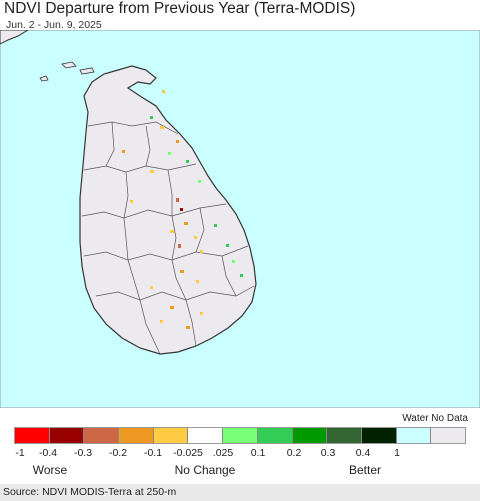 Image resolution: width=480 pixels, height=501 pixels. I want to click on date-range: Jun. 2 - Jun. 9, 2025, so click(54, 25).